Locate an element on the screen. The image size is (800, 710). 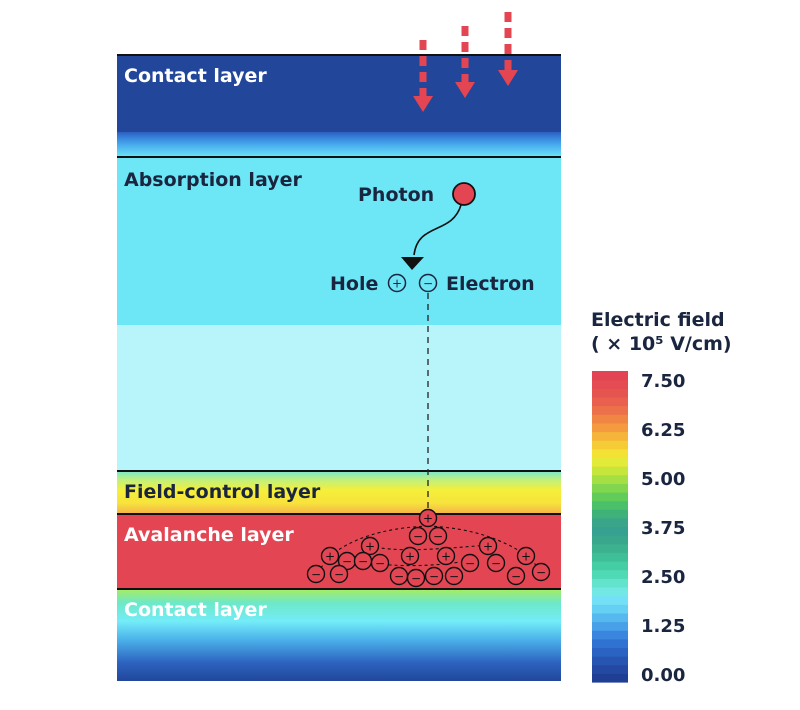
colorbar-tick-label: 0.00 is located at coordinates (663, 675).